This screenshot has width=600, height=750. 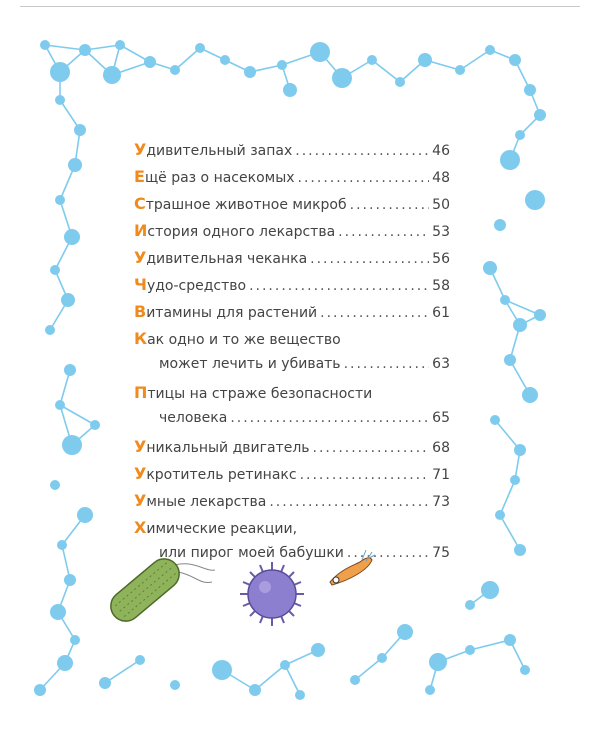 What do you see at coordinates (250, 364) in the screenshot?
I see `entry-title-continued: может лечить и убивать` at bounding box center [250, 364].